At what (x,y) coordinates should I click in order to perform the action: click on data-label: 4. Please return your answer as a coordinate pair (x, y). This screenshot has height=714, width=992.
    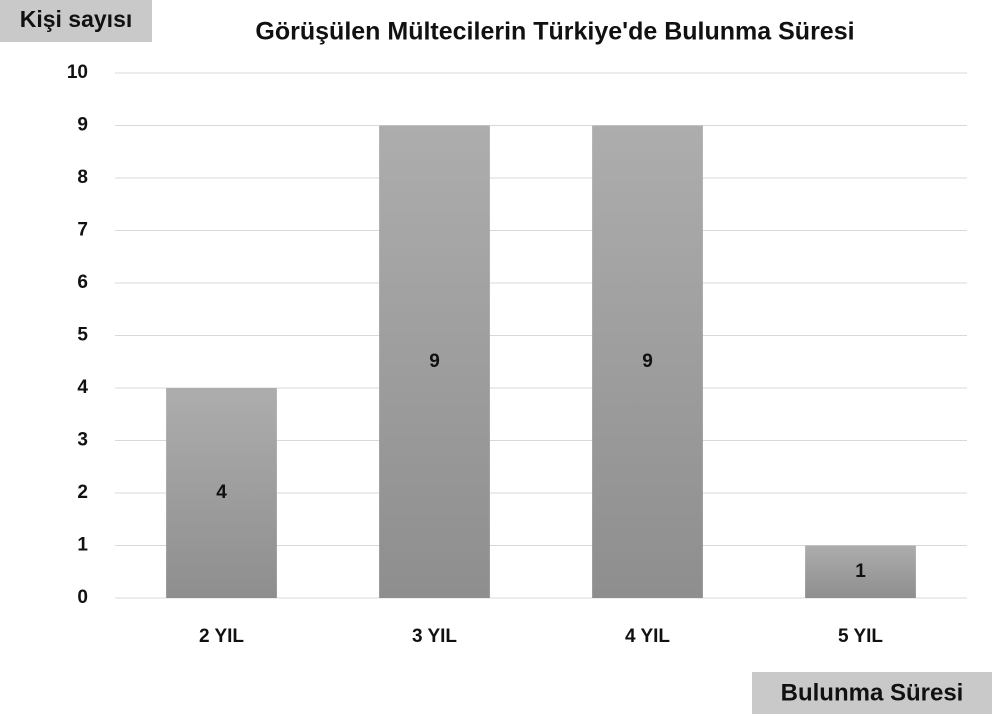
    Looking at the image, I should click on (221, 492).